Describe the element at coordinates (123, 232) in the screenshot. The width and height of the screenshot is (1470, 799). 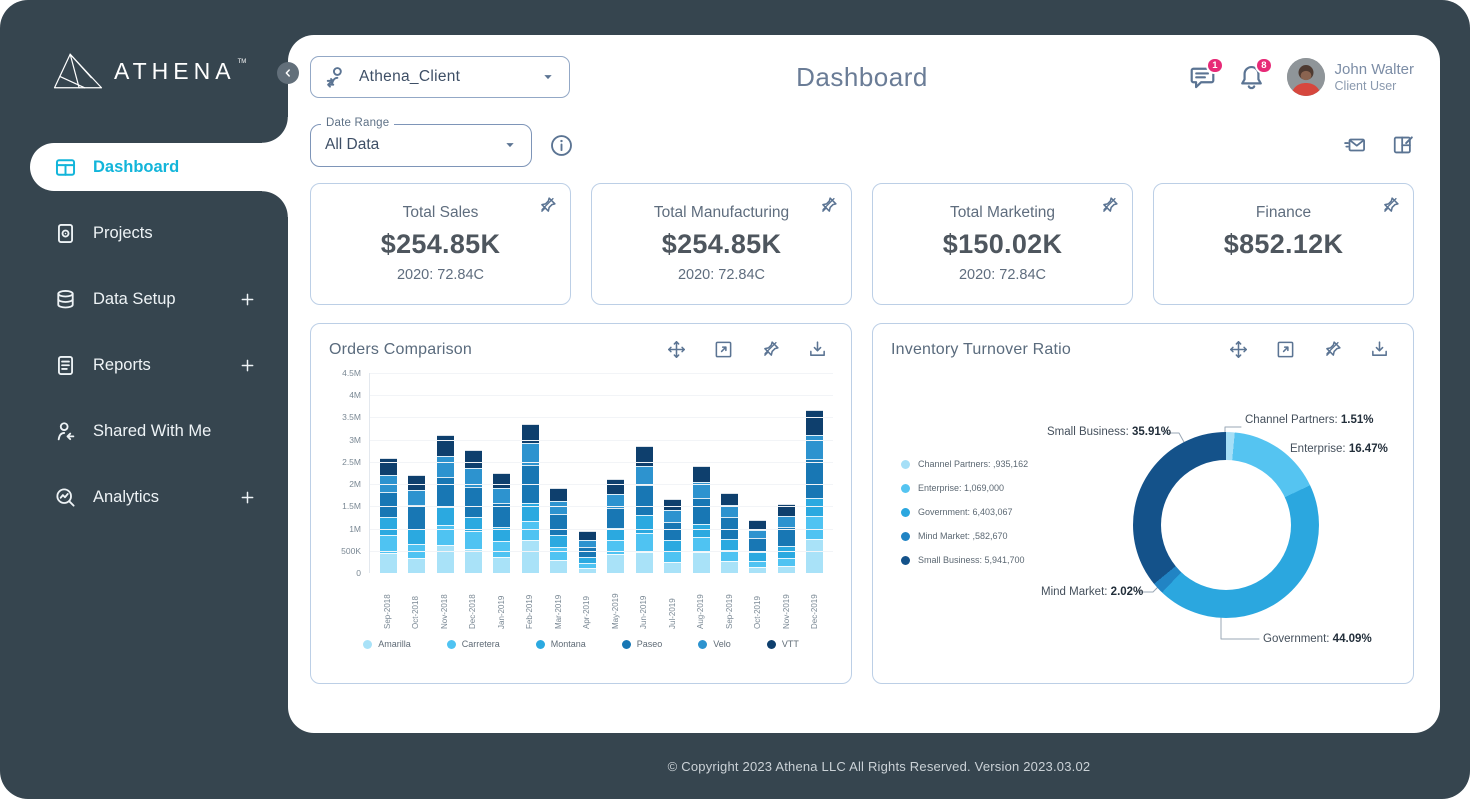
I see `sidebar-item-label: Projects` at that location.